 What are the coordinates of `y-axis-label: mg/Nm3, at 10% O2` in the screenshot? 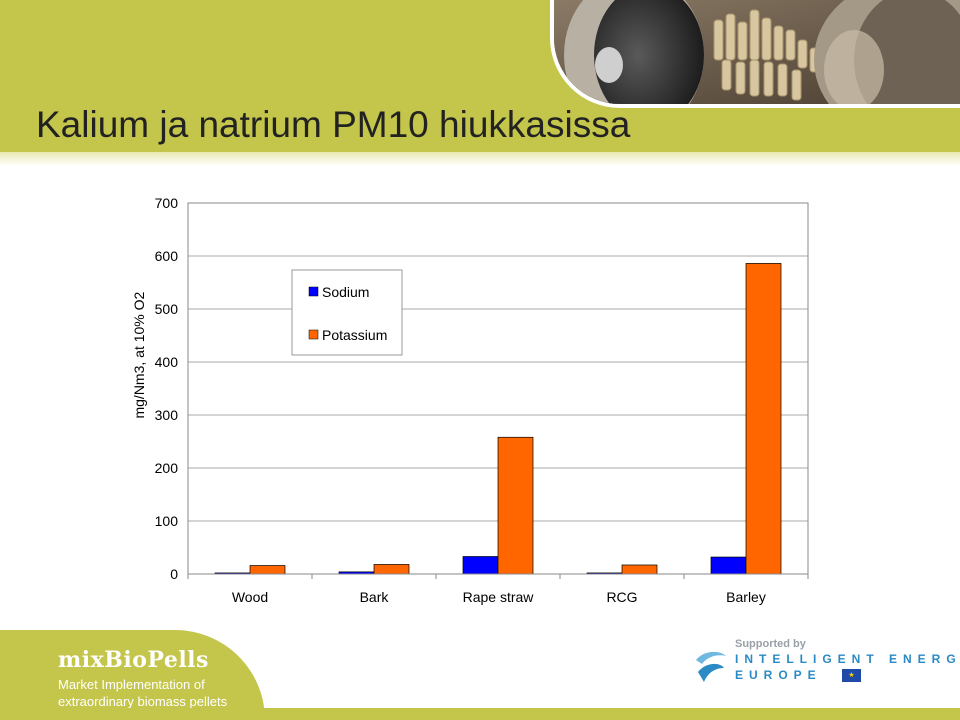 It's located at (139, 354).